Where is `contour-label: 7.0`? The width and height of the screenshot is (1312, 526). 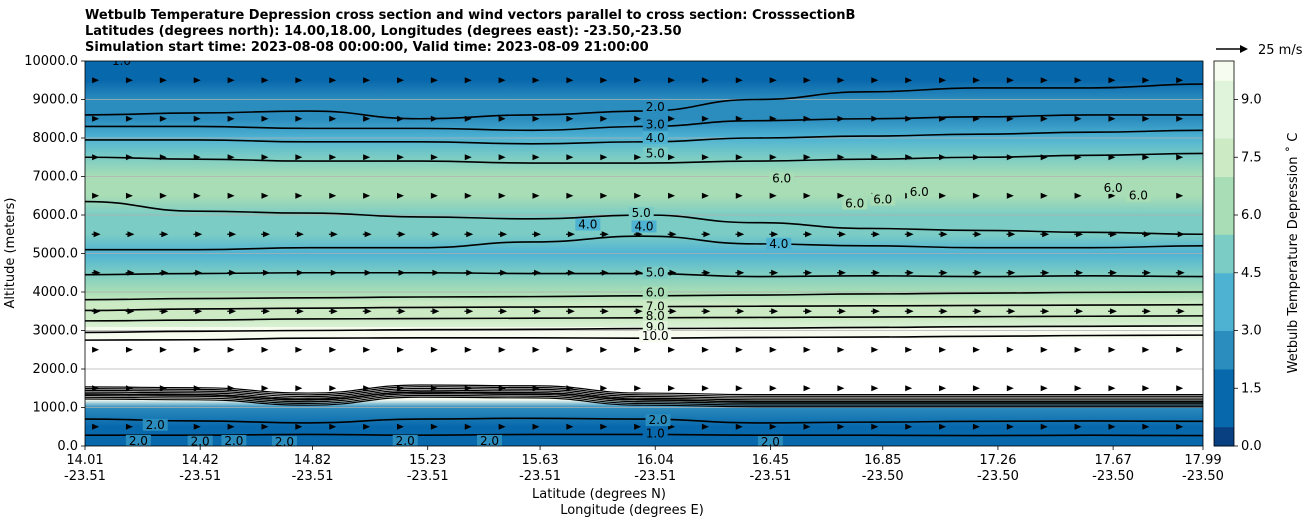 contour-label: 7.0 is located at coordinates (655, 307).